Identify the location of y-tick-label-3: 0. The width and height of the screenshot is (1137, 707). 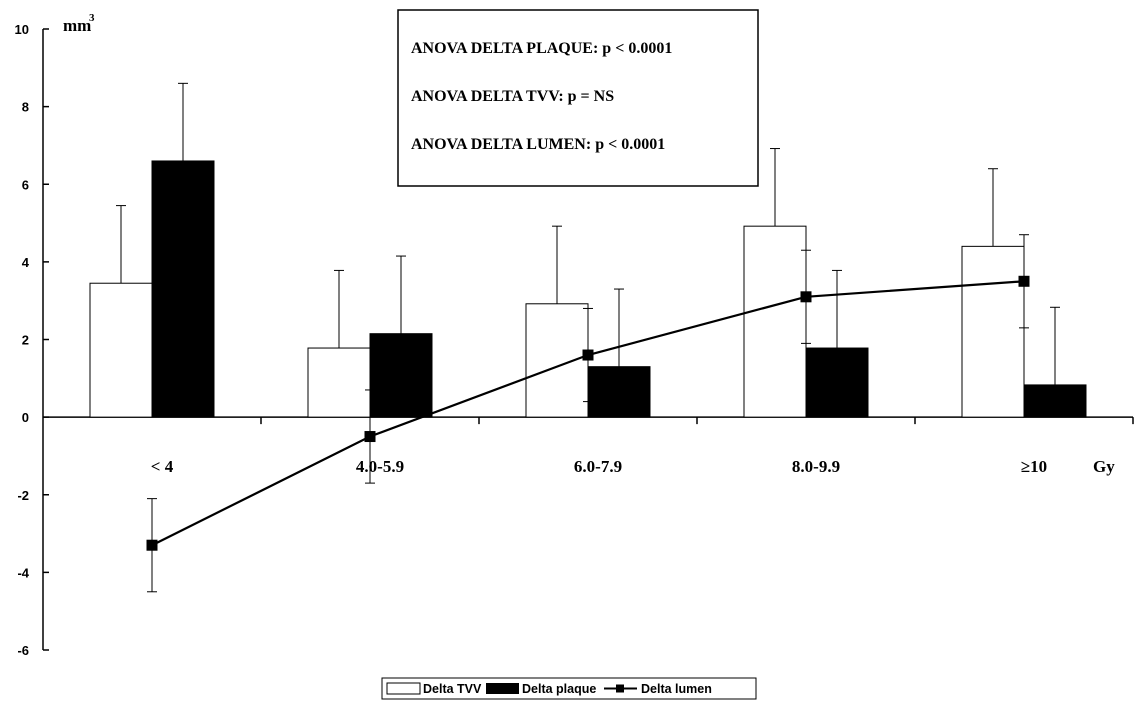
(25, 417).